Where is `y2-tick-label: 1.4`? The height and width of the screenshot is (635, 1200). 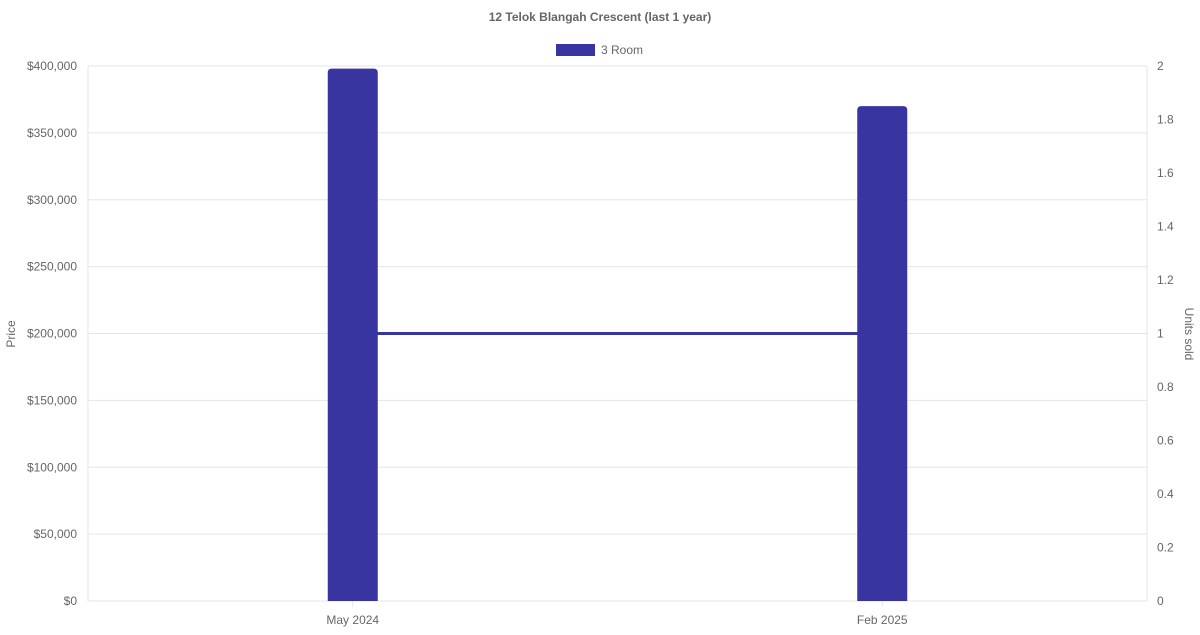
y2-tick-label: 1.4 is located at coordinates (1165, 227).